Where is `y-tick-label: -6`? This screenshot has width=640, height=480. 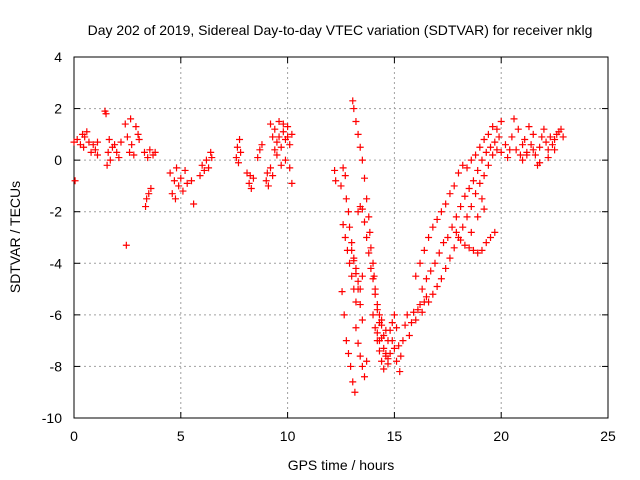 y-tick-label: -6 is located at coordinates (56, 315).